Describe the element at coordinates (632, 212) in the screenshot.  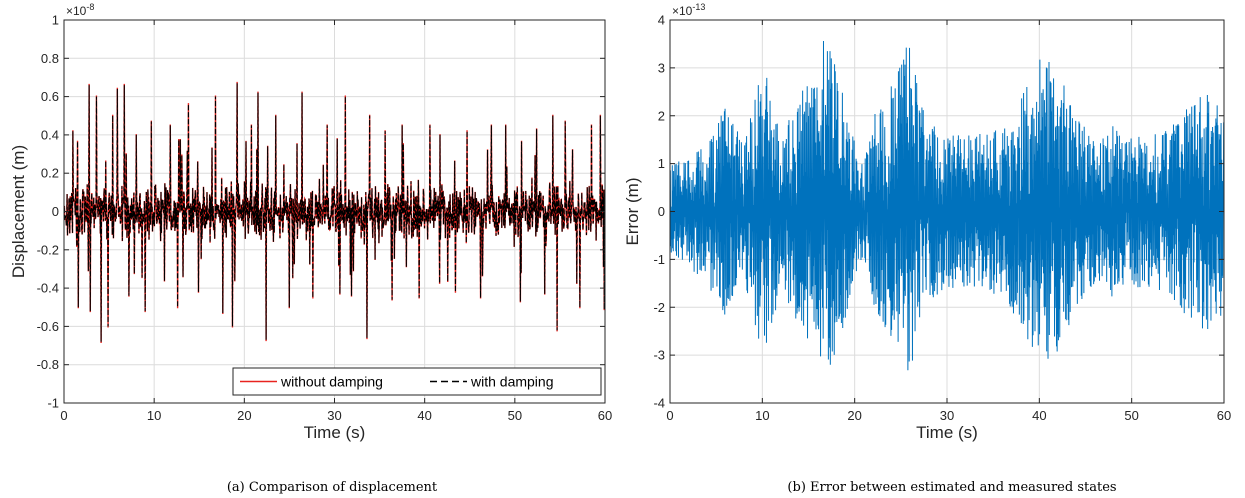
I see `y-axis-label-b: Error (m)` at that location.